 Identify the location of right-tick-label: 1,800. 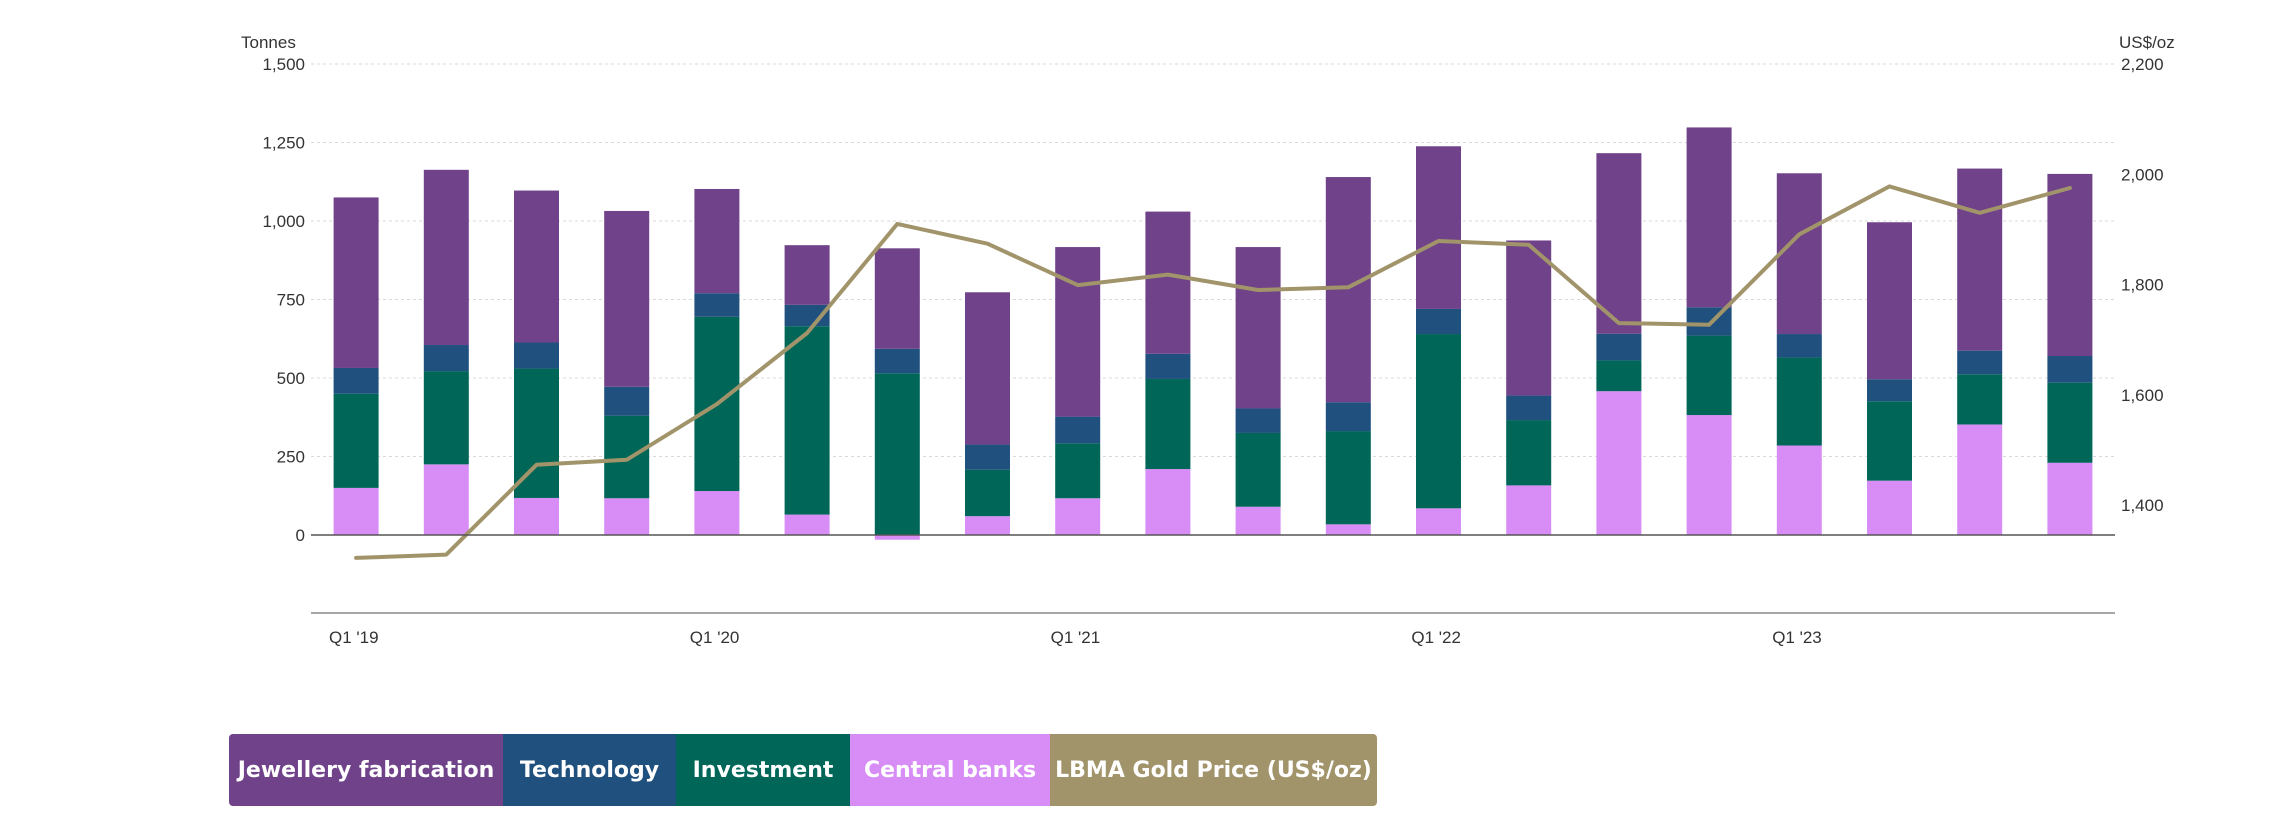
(2142, 285).